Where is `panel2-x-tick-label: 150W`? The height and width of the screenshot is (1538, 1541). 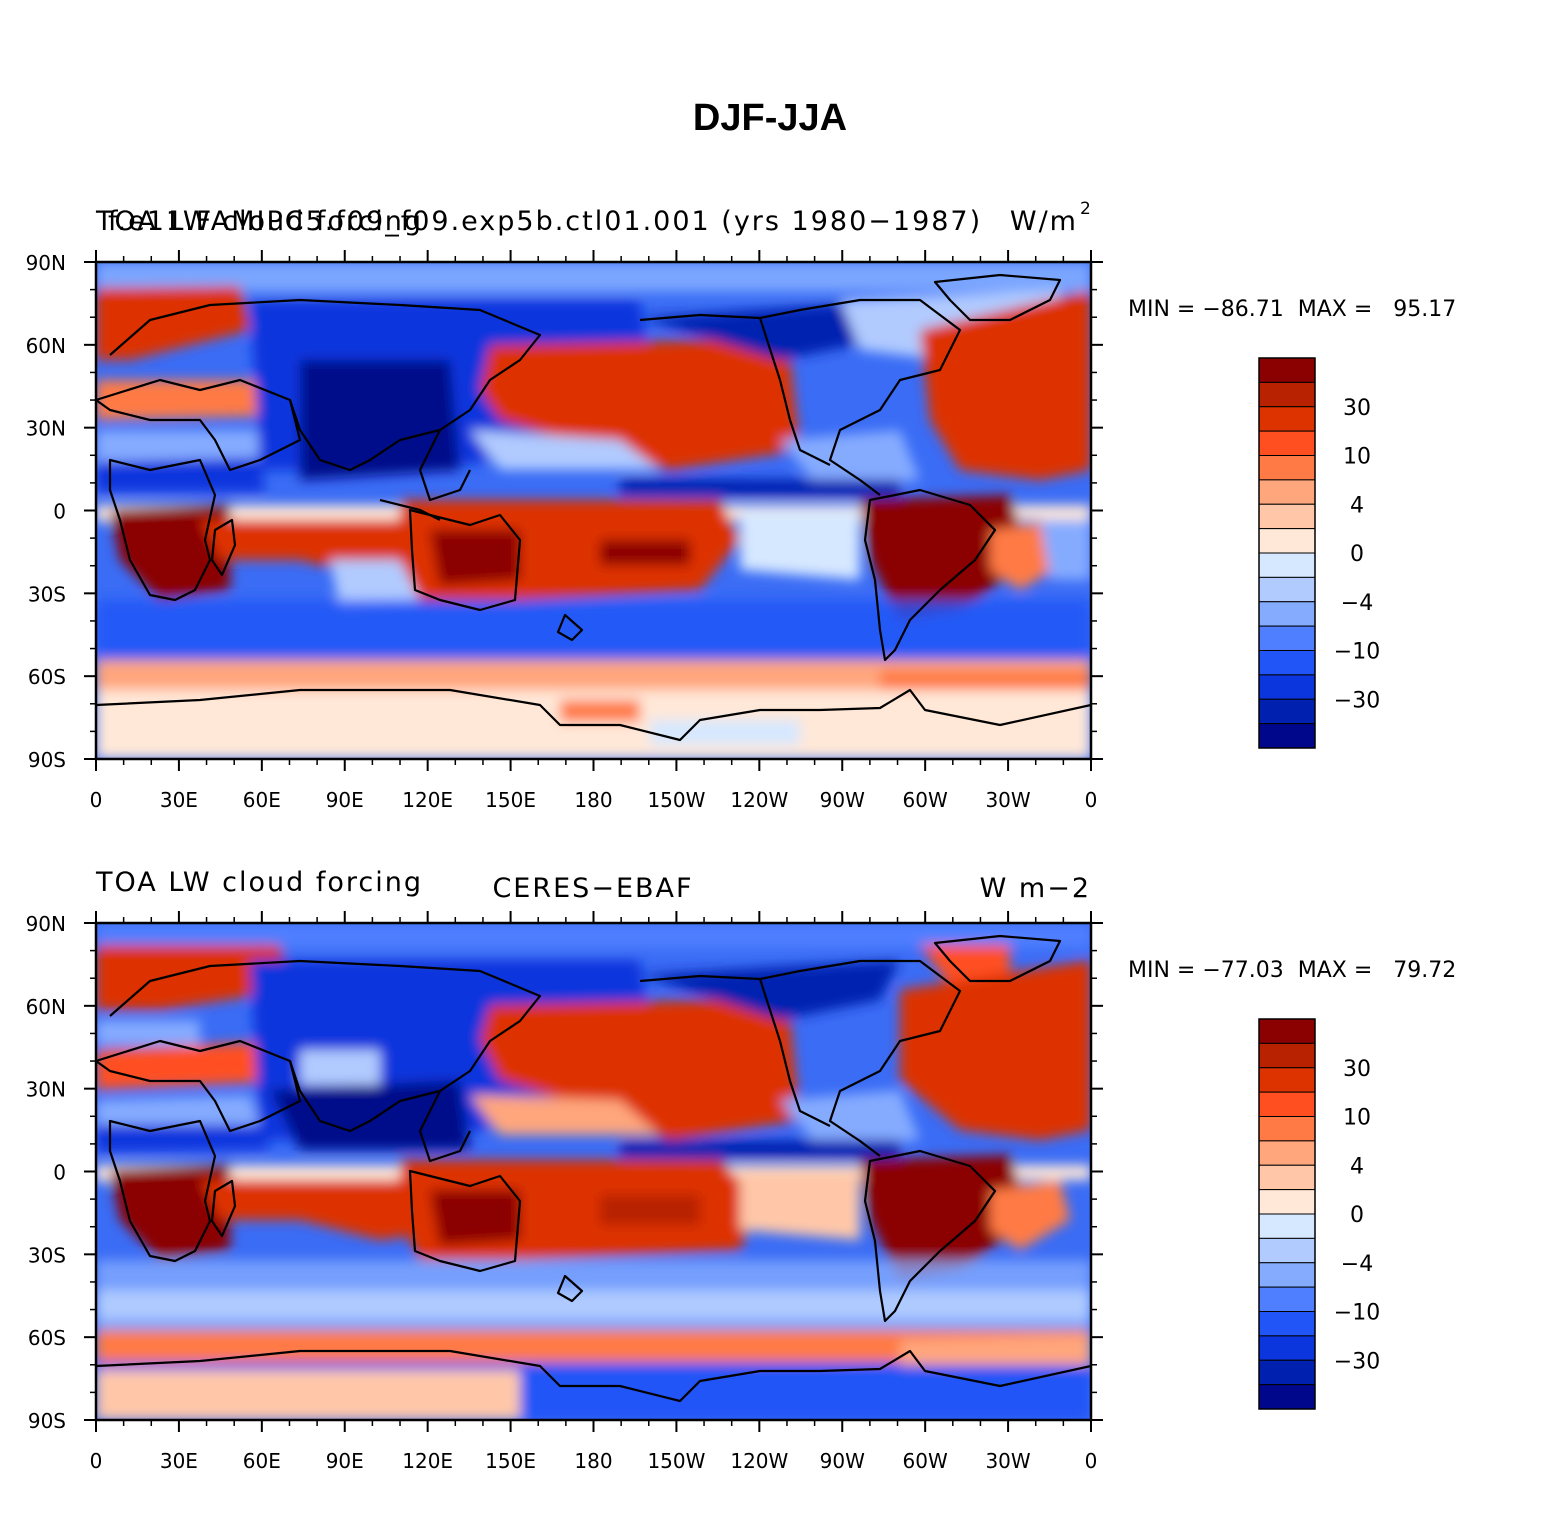 panel2-x-tick-label: 150W is located at coordinates (676, 1461).